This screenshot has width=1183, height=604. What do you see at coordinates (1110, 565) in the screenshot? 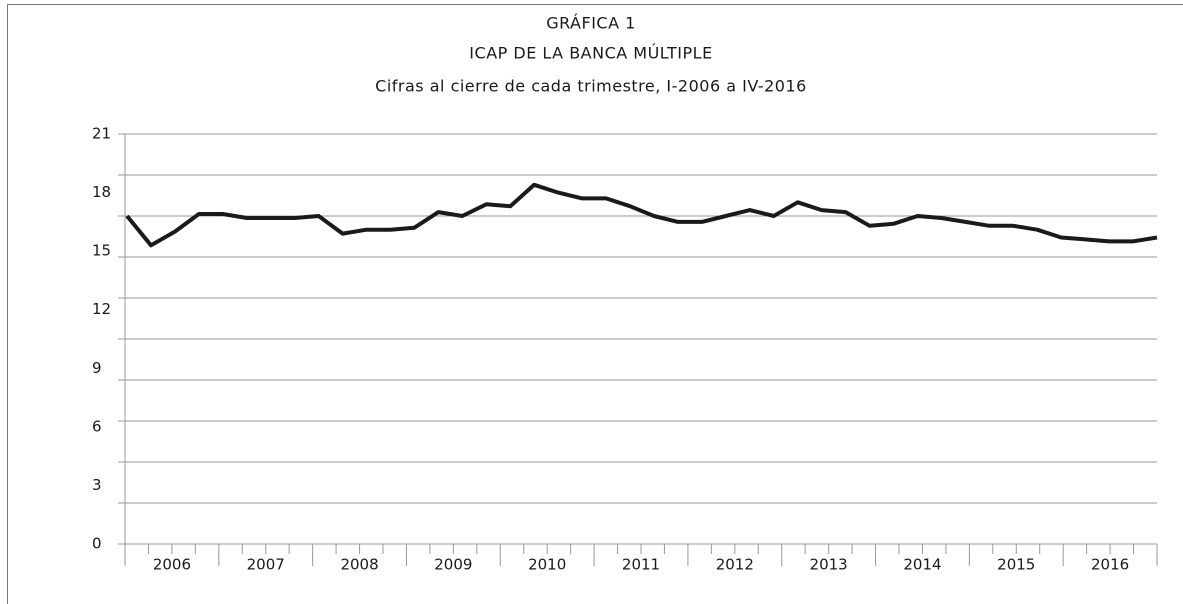
I see `x-tick-label: 2016` at bounding box center [1110, 565].